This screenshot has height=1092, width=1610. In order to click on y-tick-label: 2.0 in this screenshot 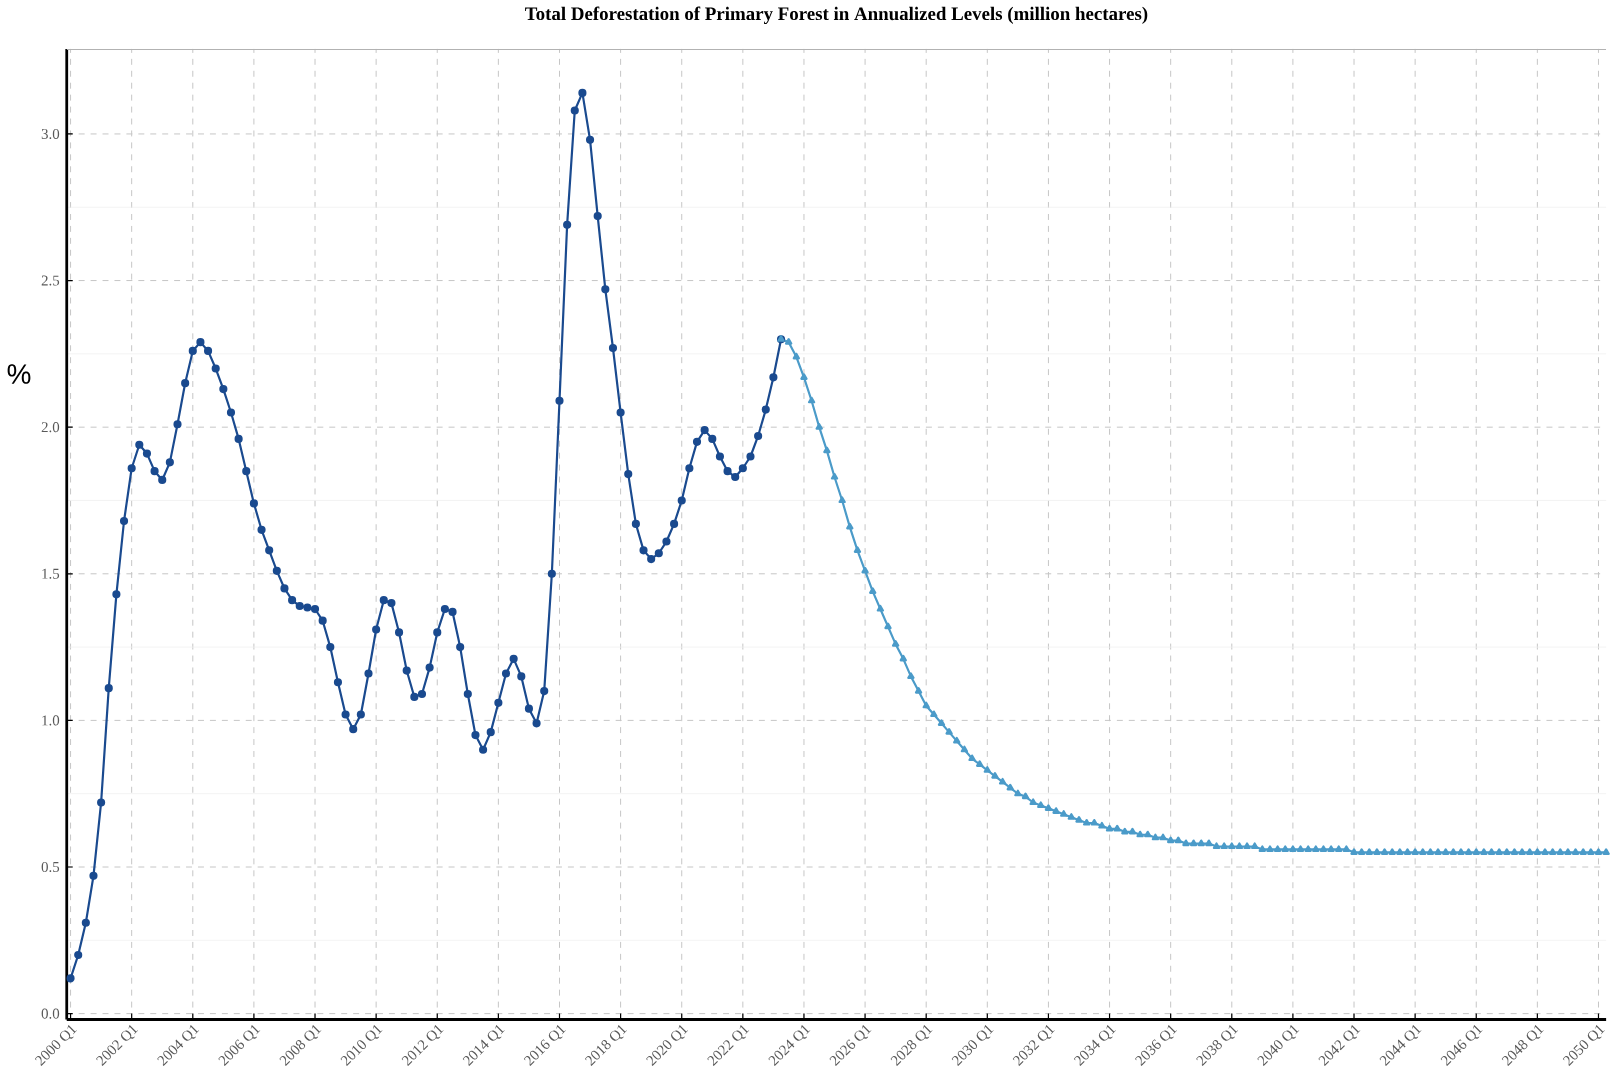, I will do `click(50, 427)`.